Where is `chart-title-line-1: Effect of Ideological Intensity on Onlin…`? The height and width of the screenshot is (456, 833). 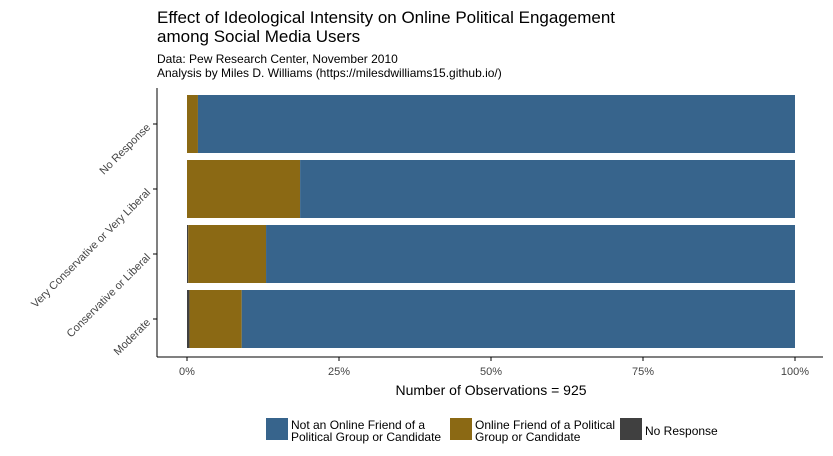
chart-title-line-1: Effect of Ideological Intensity on Onlin… is located at coordinates (386, 17).